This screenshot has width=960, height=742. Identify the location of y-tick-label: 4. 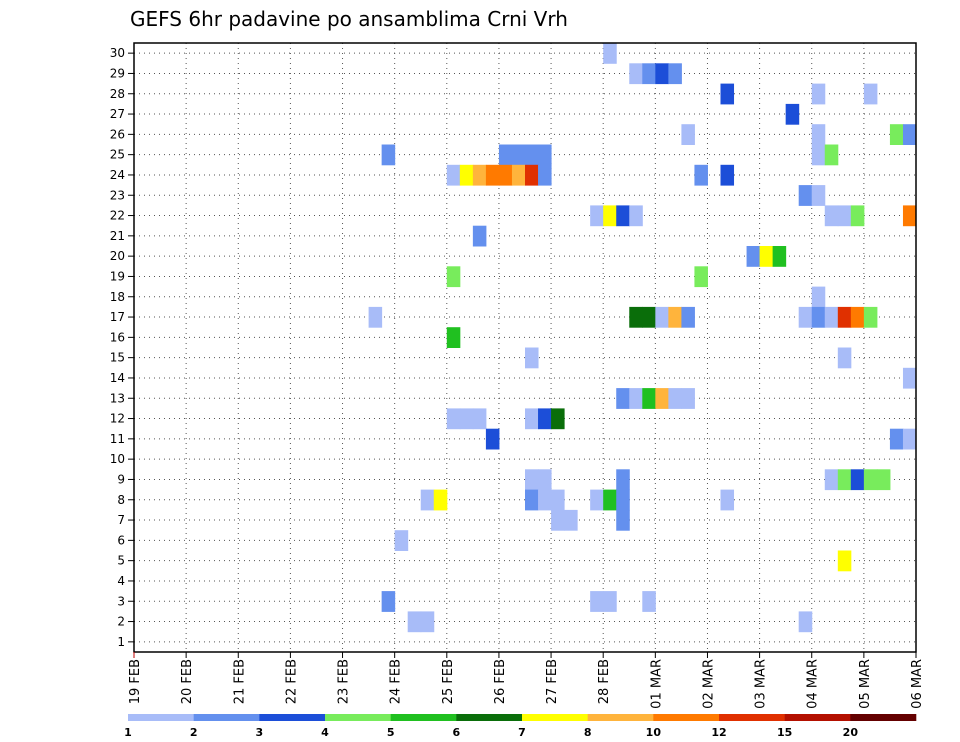
(121, 581).